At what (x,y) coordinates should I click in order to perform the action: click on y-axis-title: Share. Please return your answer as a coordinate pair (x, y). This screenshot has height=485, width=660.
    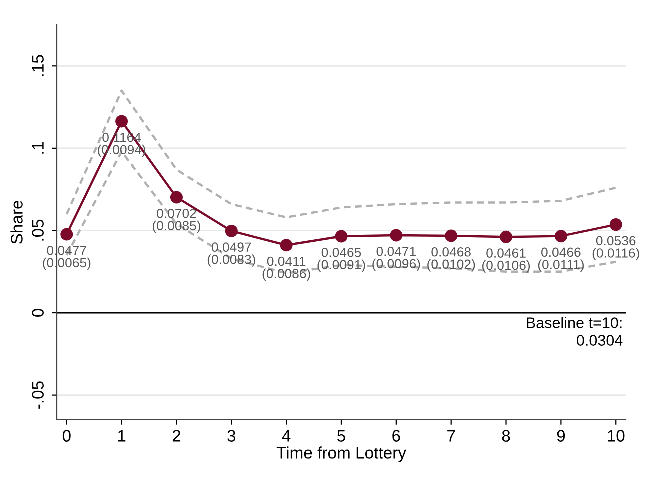
    Looking at the image, I should click on (16, 222).